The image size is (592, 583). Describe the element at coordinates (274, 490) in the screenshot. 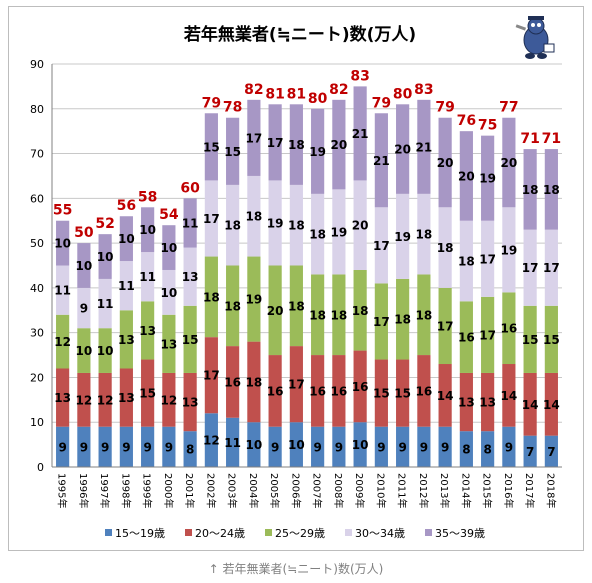

I see `x-tick-label: 2005年` at that location.